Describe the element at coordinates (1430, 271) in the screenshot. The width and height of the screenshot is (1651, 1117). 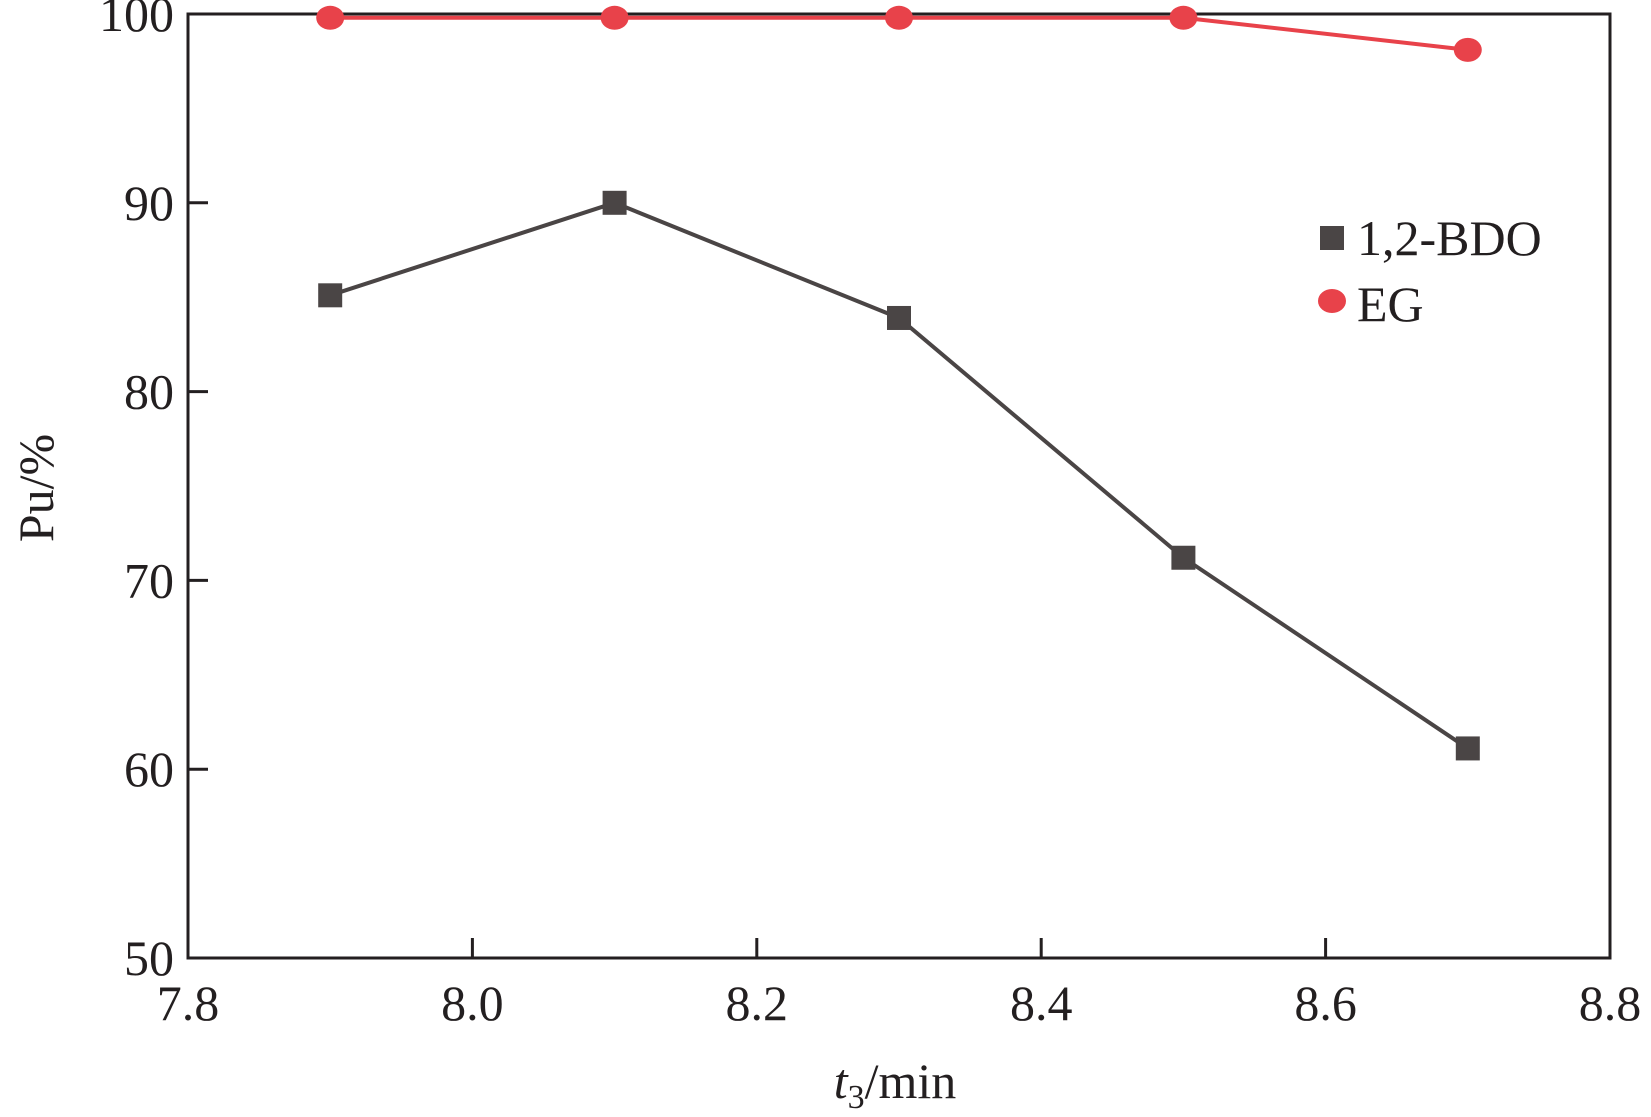
I see `legend: 1,2-BDO EG` at that location.